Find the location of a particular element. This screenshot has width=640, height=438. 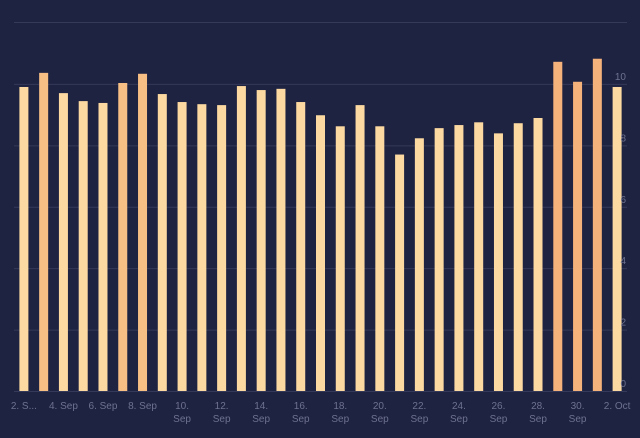

y-tick-label: 4 is located at coordinates (623, 261).